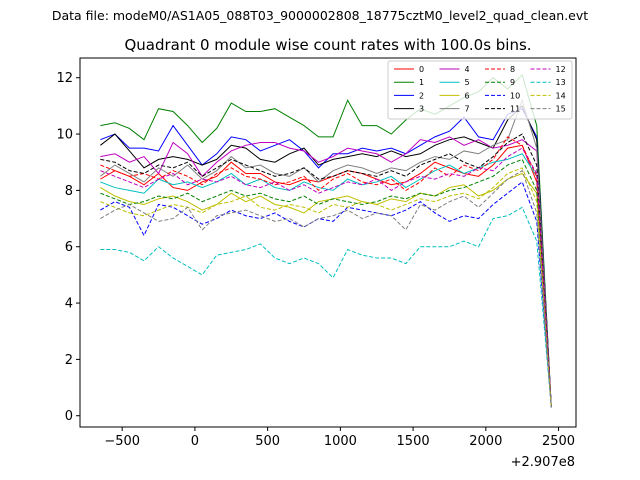 This screenshot has width=640, height=480. I want to click on legend-label-0: 0, so click(421, 69).